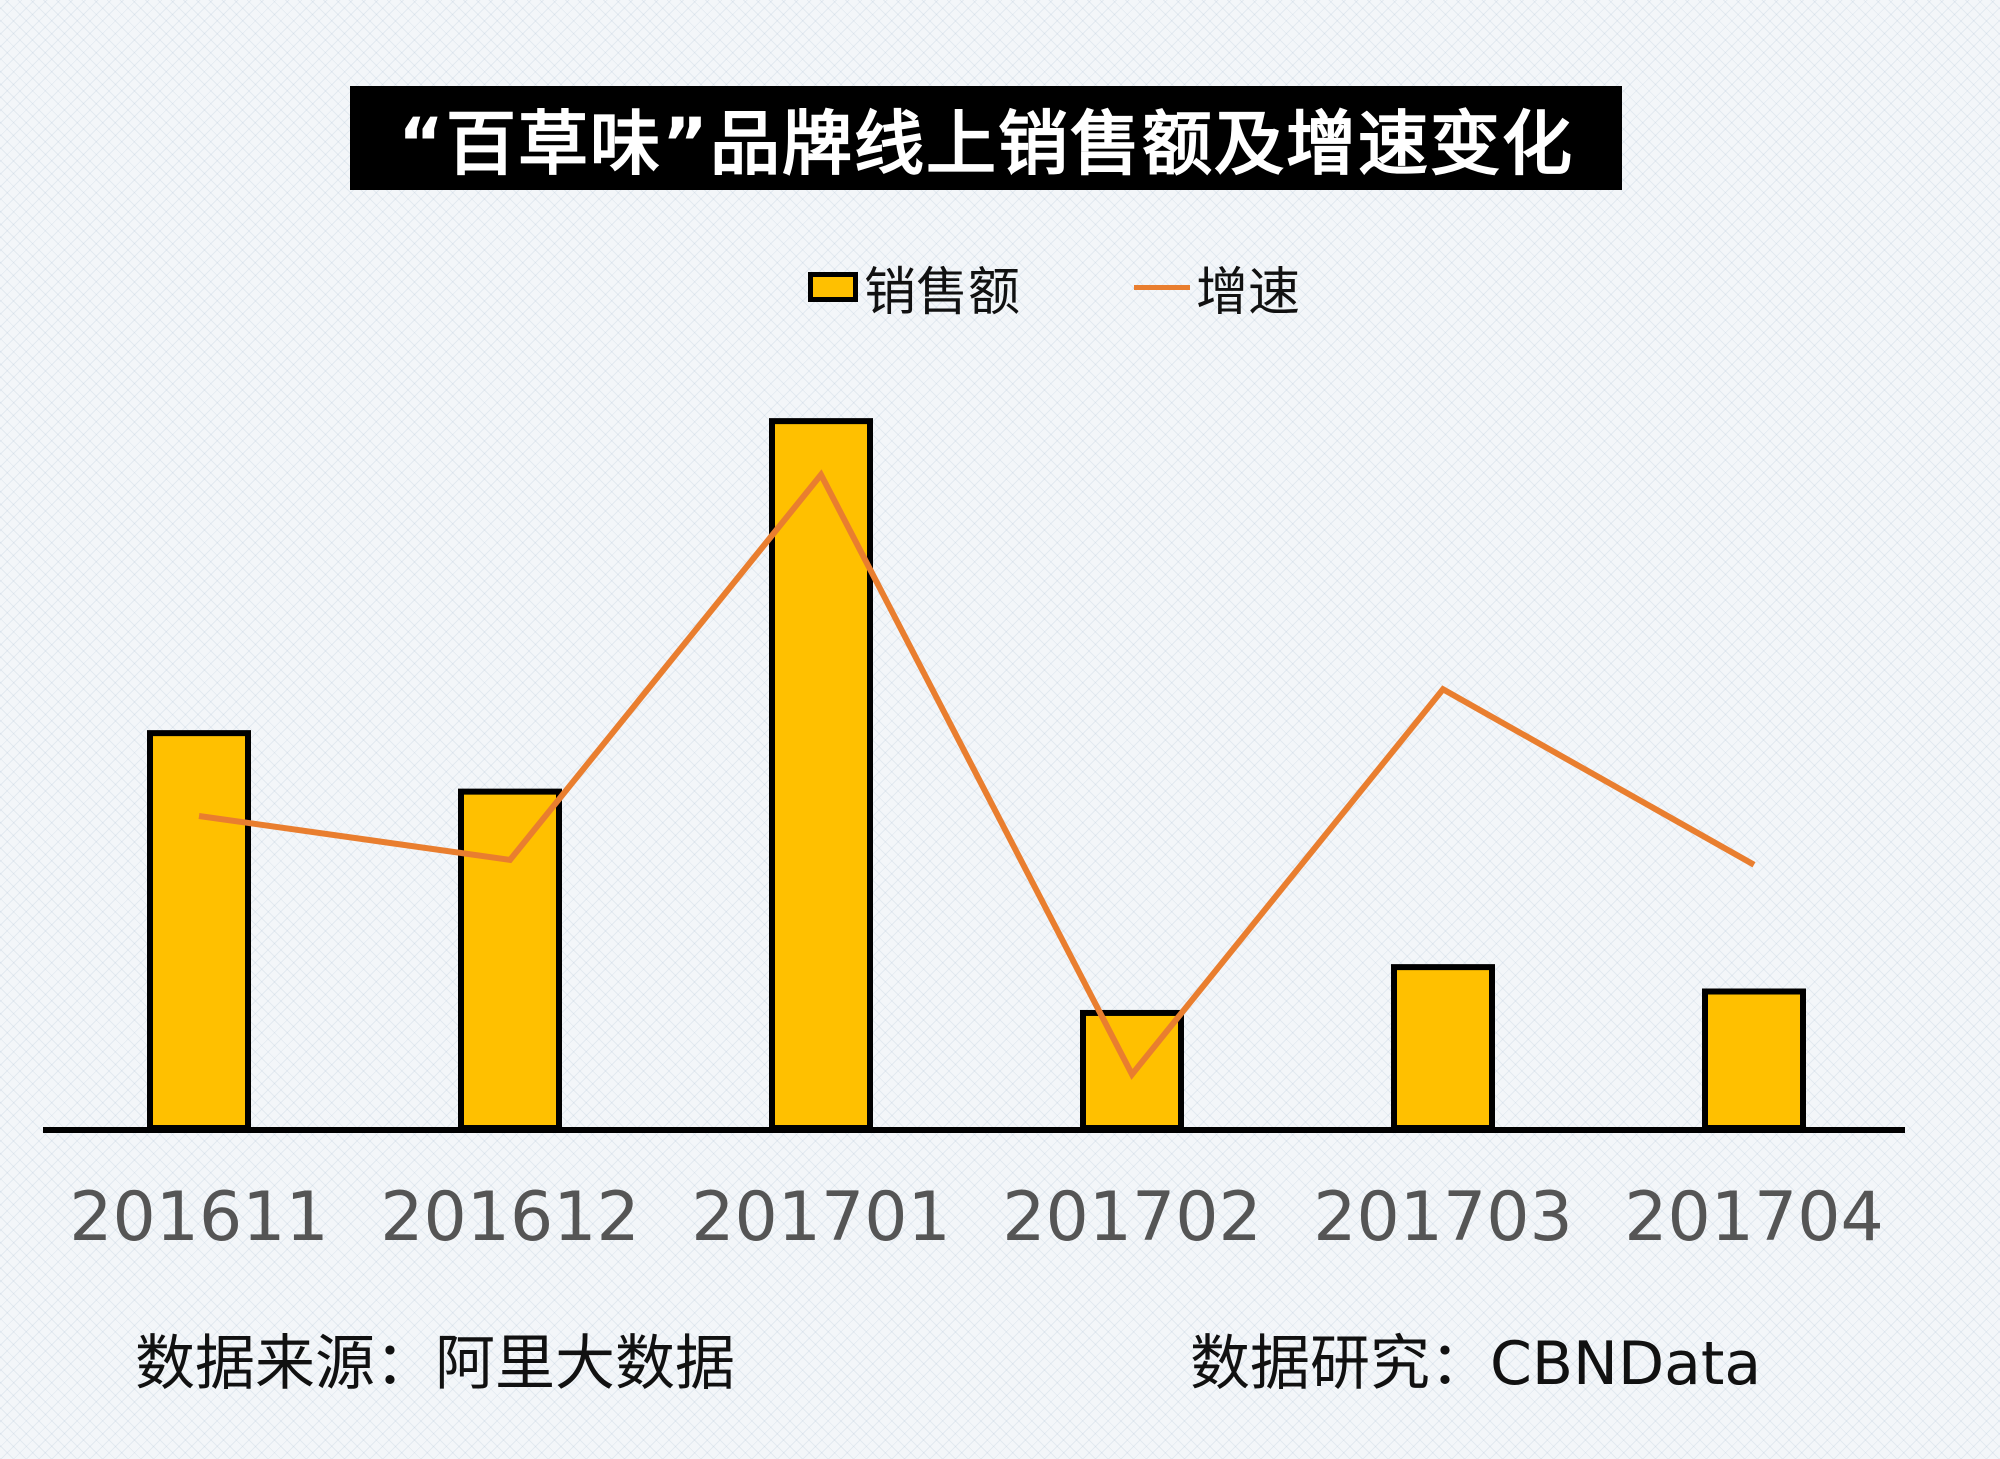 Image resolution: width=2000 pixels, height=1459 pixels. I want to click on legend-label-sales: 销售额, so click(942, 292).